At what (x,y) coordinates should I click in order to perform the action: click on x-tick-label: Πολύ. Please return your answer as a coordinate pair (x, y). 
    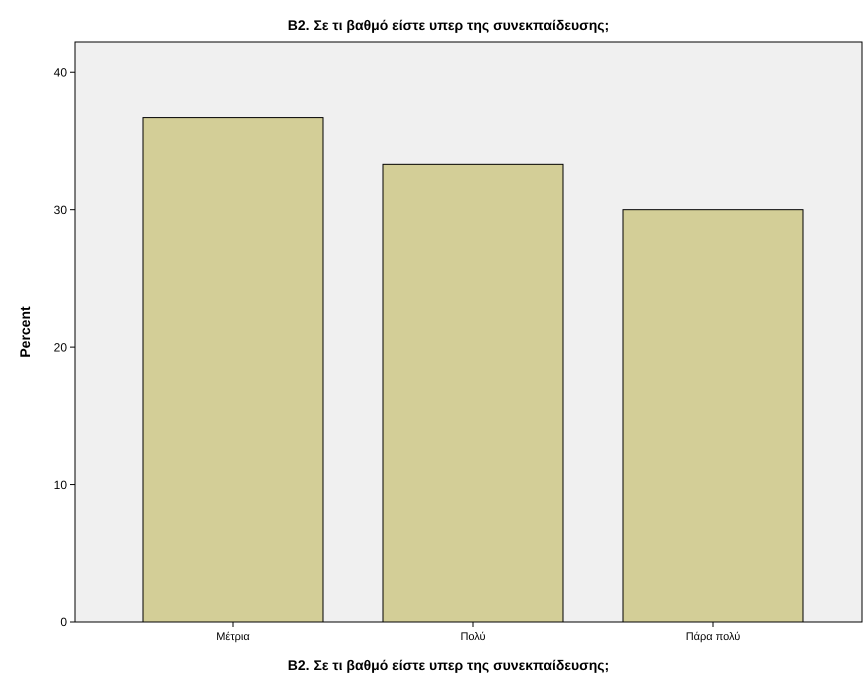
    Looking at the image, I should click on (473, 637).